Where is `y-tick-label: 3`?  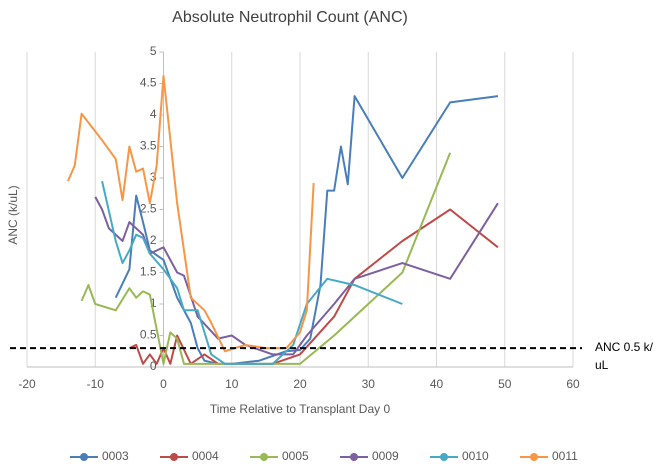
y-tick-label: 3 is located at coordinates (153, 177).